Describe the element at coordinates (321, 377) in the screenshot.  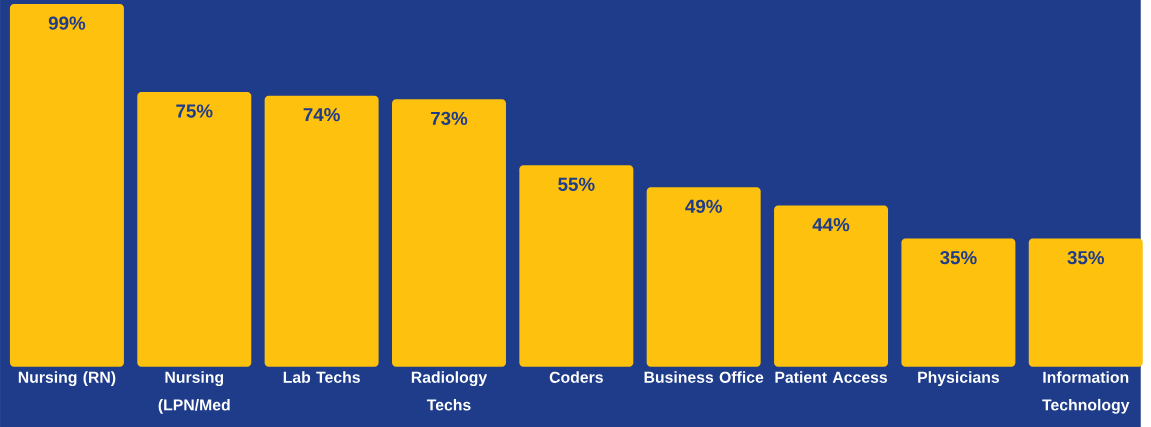
I see `x-tick-label: Lab Techs` at that location.